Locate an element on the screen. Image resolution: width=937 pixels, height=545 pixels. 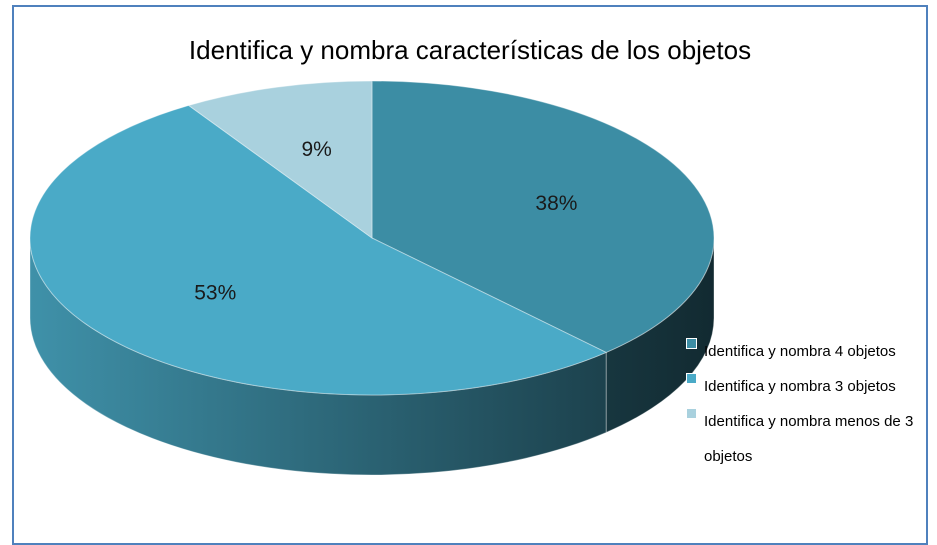
pie-slice is located at coordinates (280, 159).